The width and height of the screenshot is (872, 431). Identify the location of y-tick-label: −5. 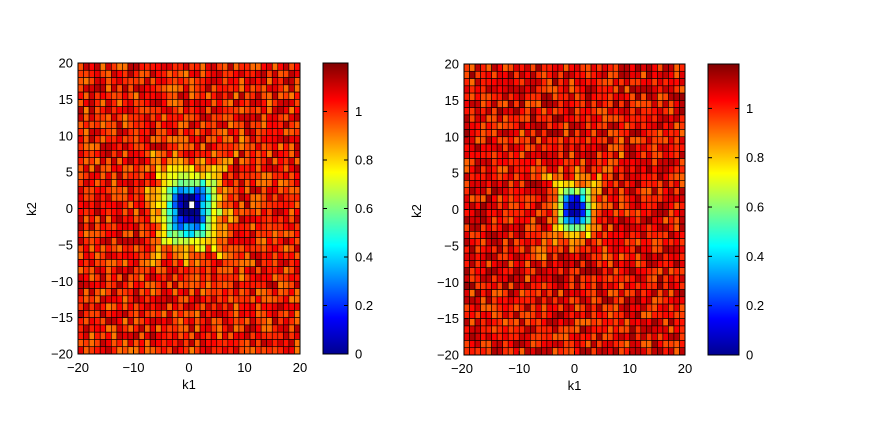
(451, 245).